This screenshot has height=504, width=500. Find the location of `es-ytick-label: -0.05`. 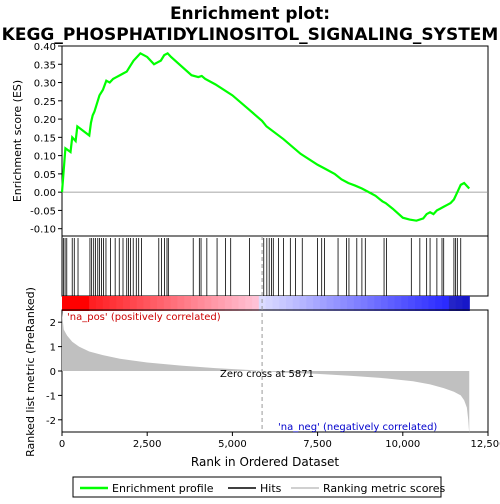

es-ytick-label: -0.05 is located at coordinates (43, 211).